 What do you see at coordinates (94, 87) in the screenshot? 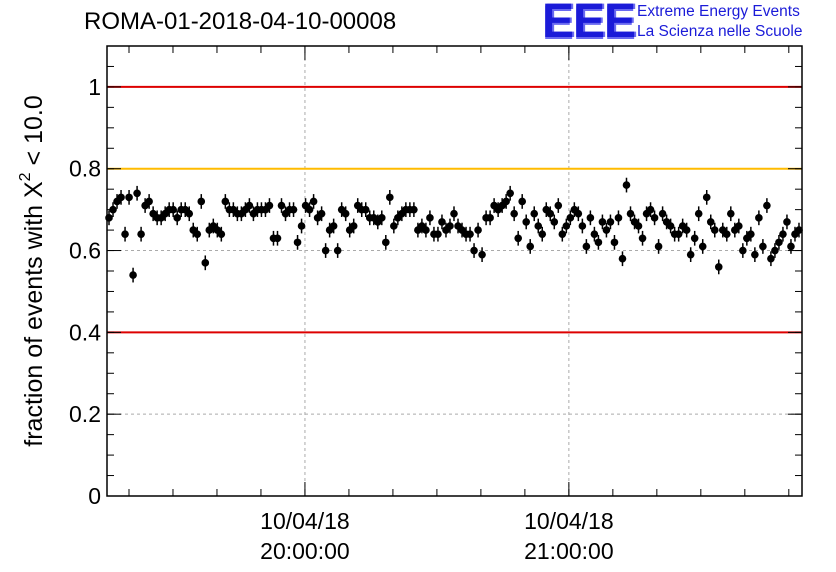
I see `y-tick-label: 1` at bounding box center [94, 87].